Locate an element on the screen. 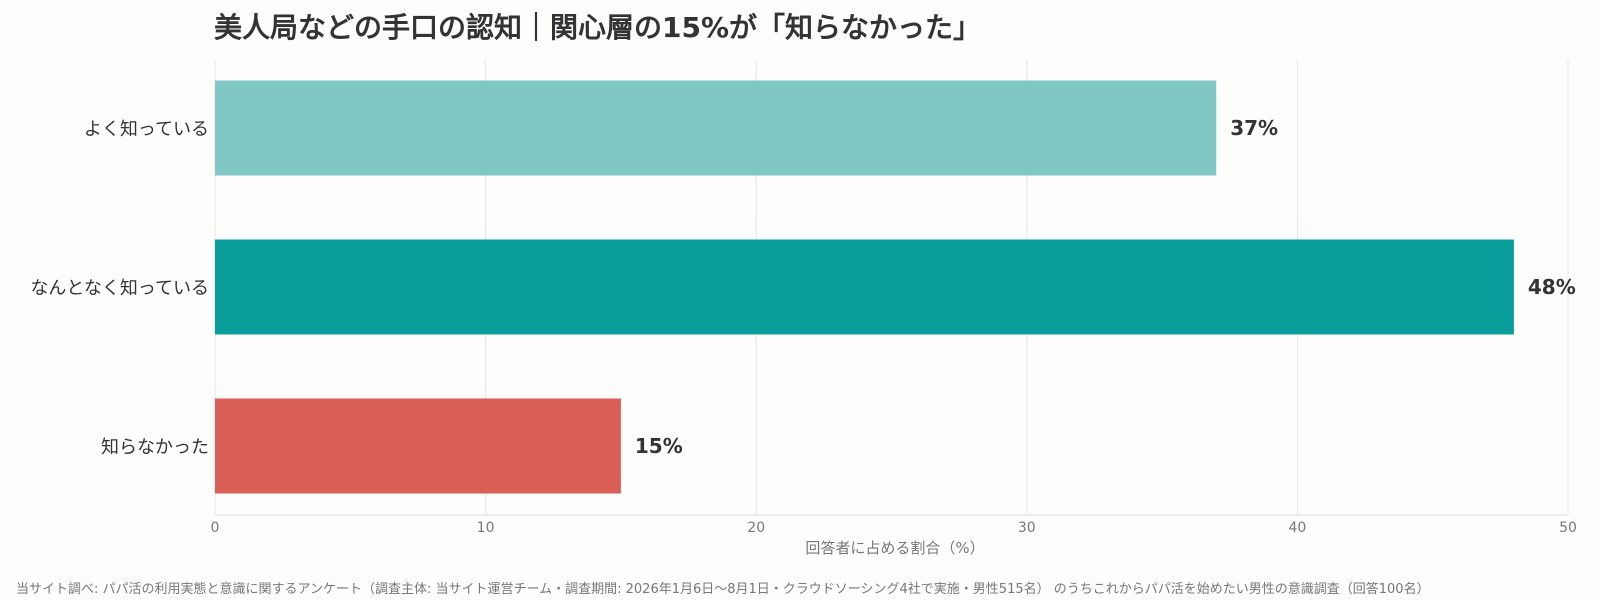 The height and width of the screenshot is (600, 1600). x-axis-ticks: 0 10 20 30 40 50 is located at coordinates (894, 528).